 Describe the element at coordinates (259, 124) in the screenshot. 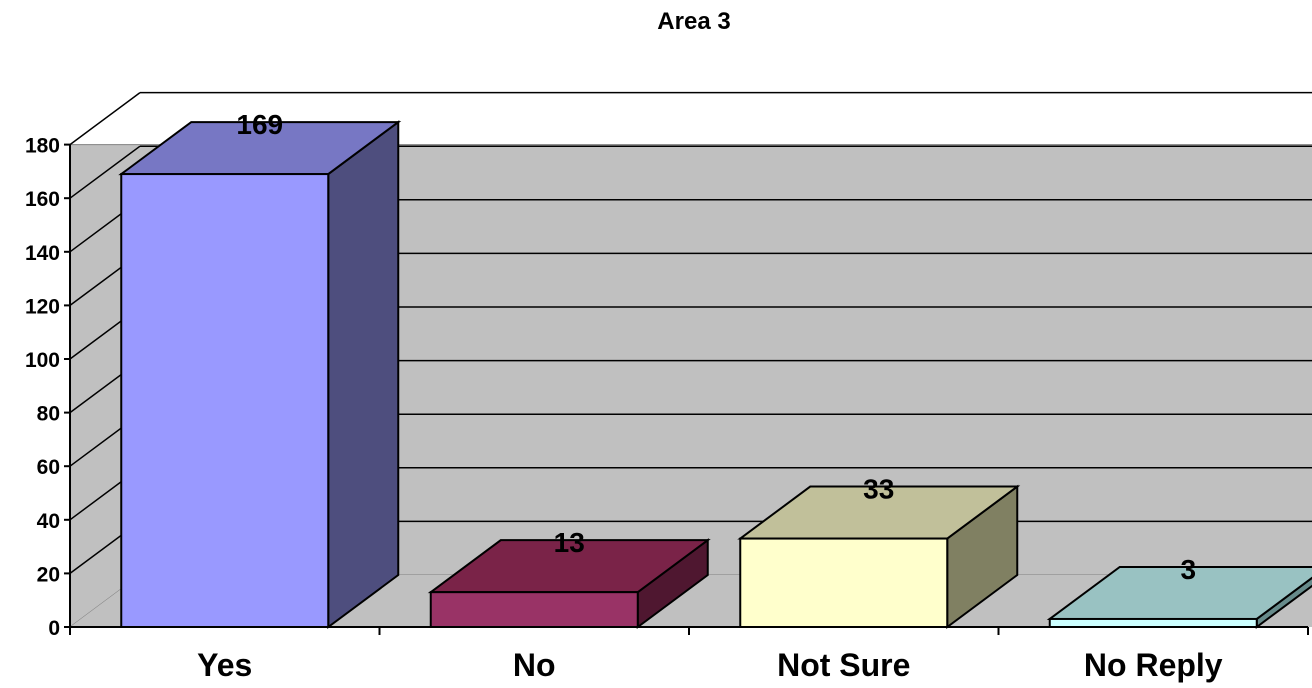

I see `data-label: 169` at that location.